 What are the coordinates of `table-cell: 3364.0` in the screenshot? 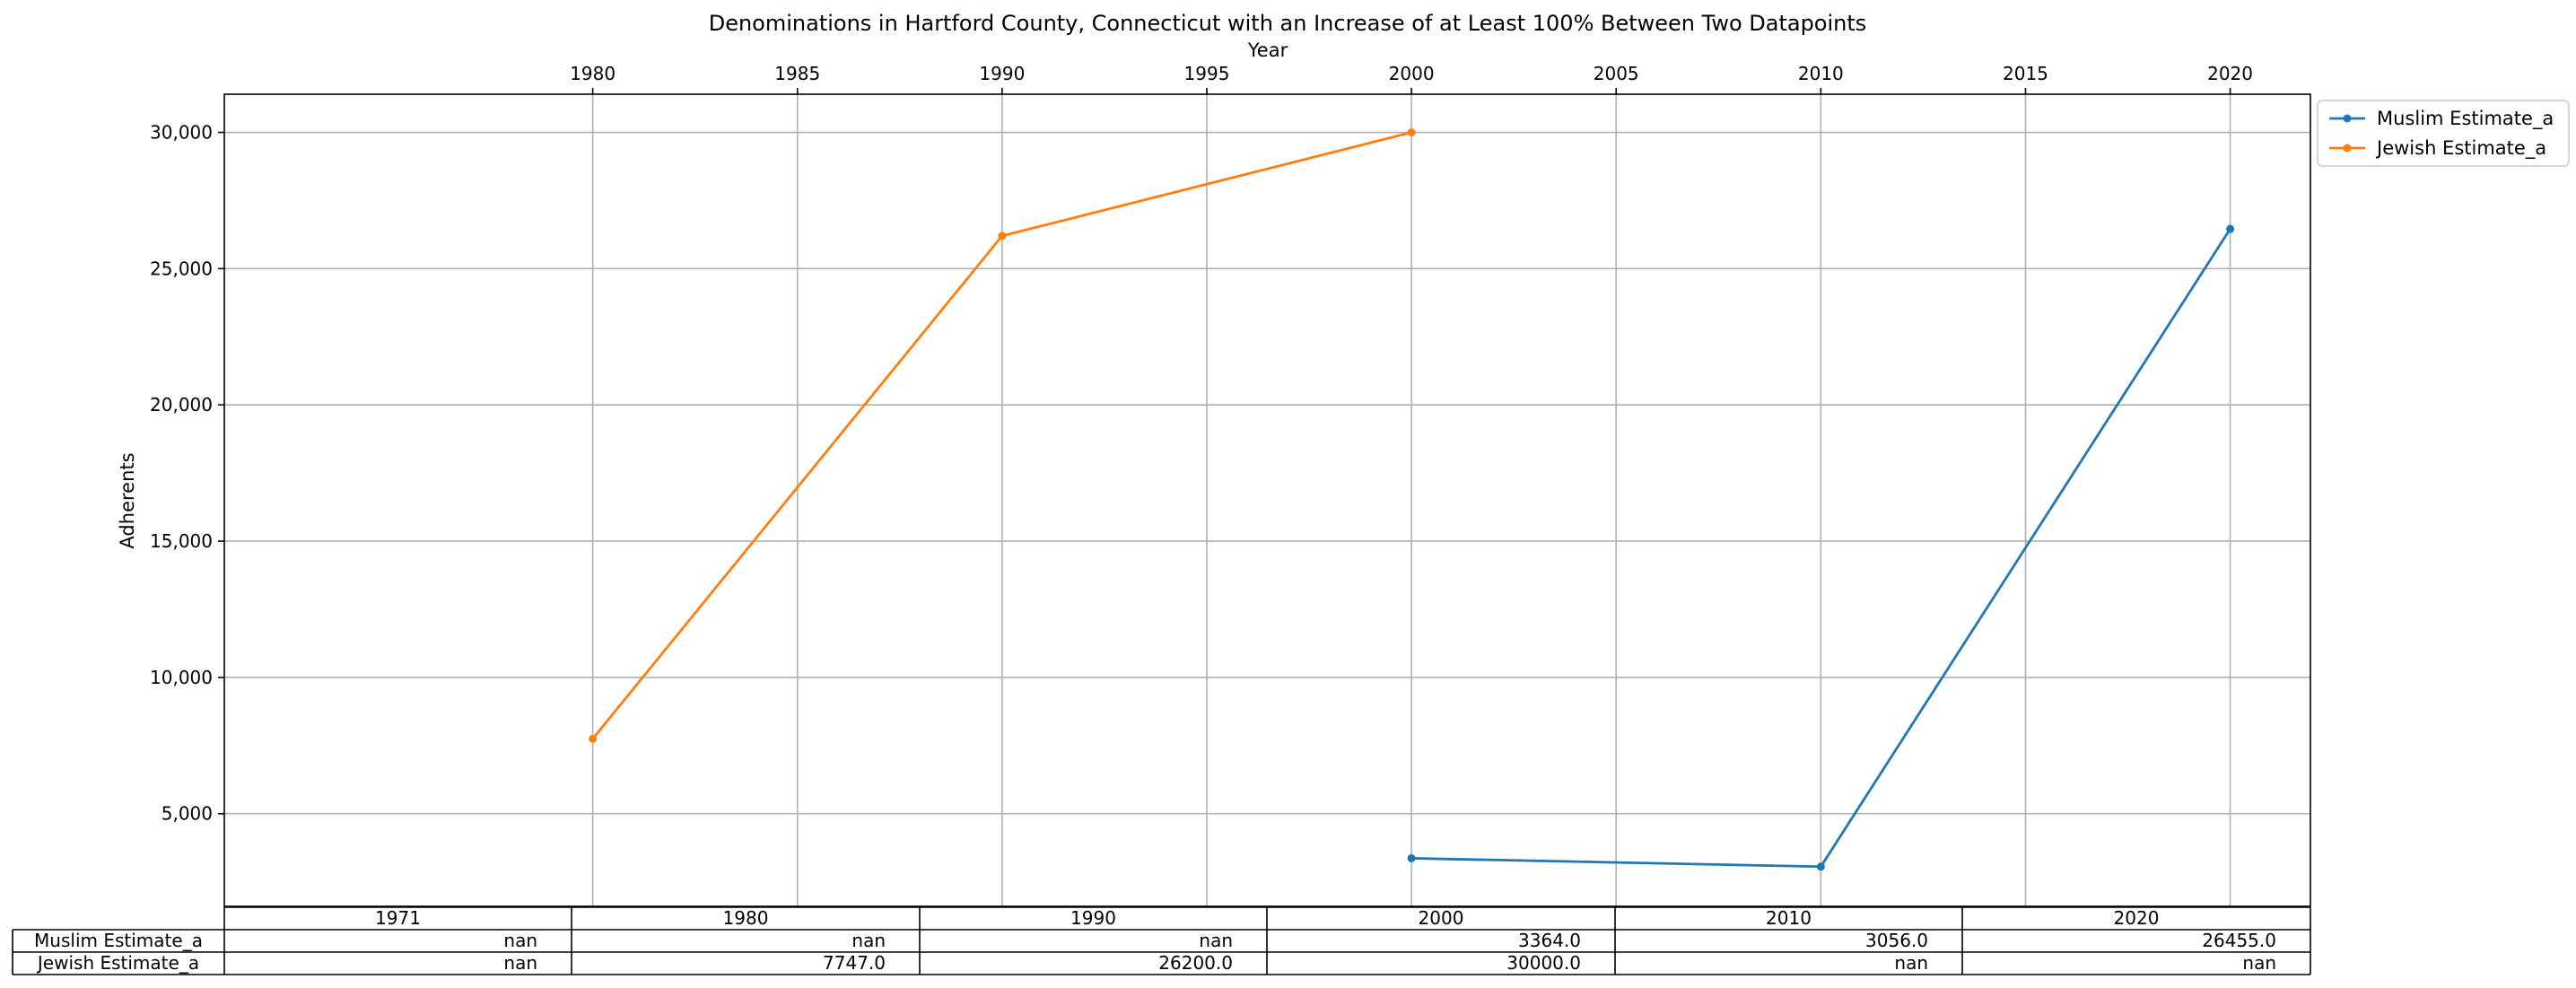 It's located at (1550, 941).